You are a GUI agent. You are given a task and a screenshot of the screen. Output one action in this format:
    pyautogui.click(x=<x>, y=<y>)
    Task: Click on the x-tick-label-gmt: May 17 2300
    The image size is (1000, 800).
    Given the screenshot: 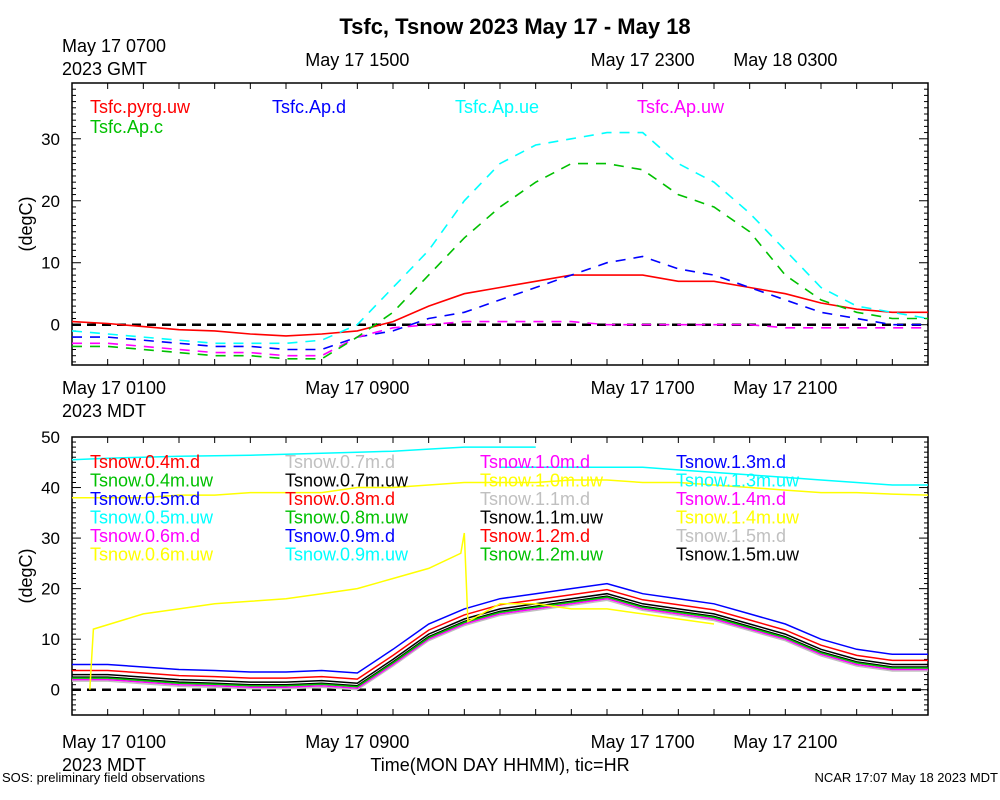 What is the action you would take?
    pyautogui.click(x=643, y=60)
    